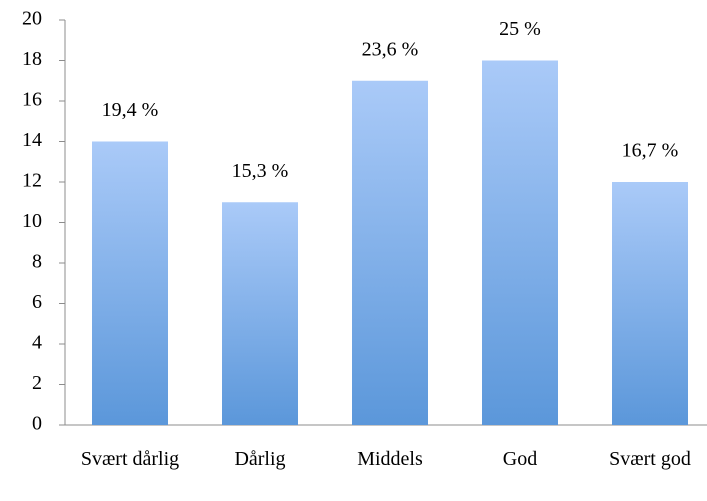  Describe the element at coordinates (37, 383) in the screenshot. I see `y-tick-label: 2` at that location.